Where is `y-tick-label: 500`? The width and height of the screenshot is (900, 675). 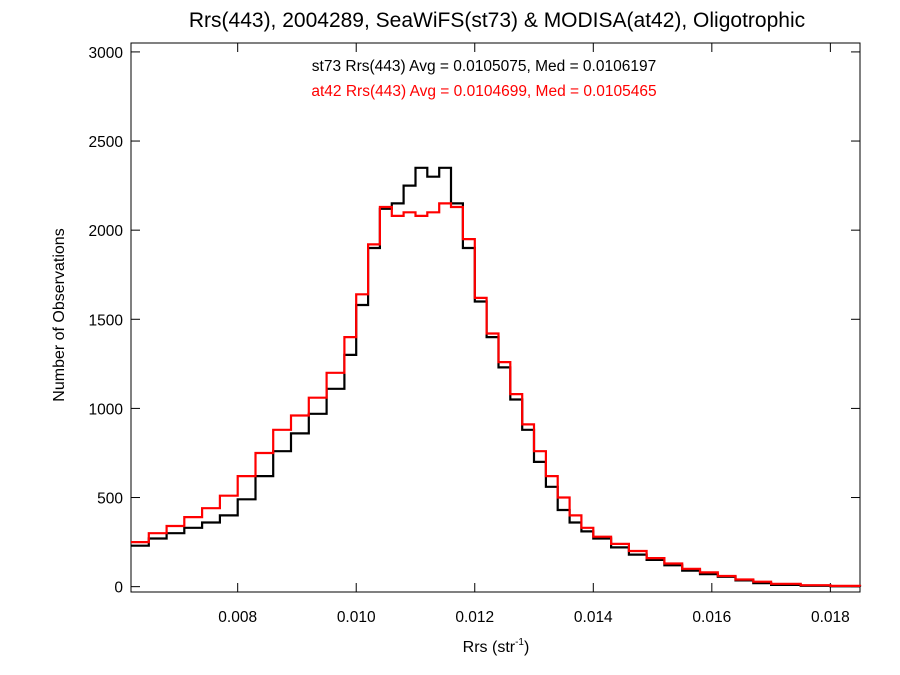 y-tick-label: 500 is located at coordinates (110, 499).